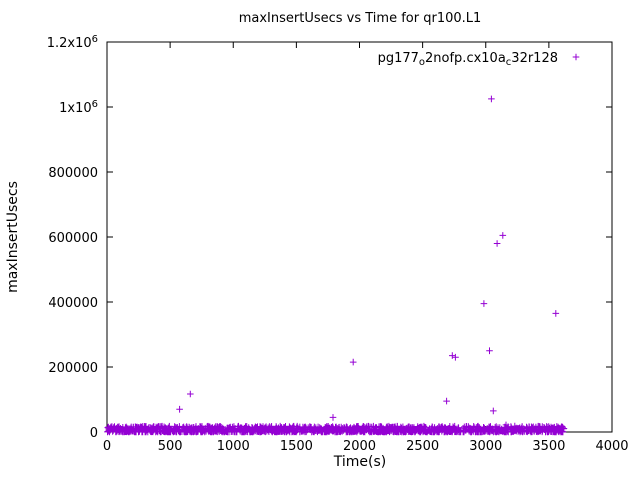 Image resolution: width=640 pixels, height=480 pixels. Describe the element at coordinates (485, 446) in the screenshot. I see `x-tick-label: 3000` at that location.